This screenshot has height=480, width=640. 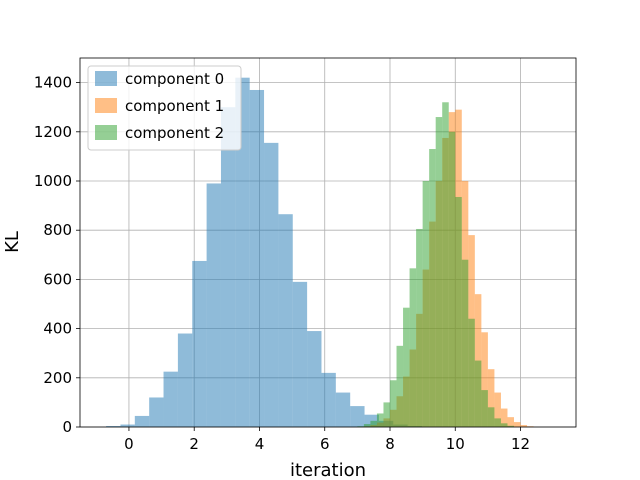 What do you see at coordinates (57, 329) in the screenshot?
I see `y-tick-label: 400` at bounding box center [57, 329].